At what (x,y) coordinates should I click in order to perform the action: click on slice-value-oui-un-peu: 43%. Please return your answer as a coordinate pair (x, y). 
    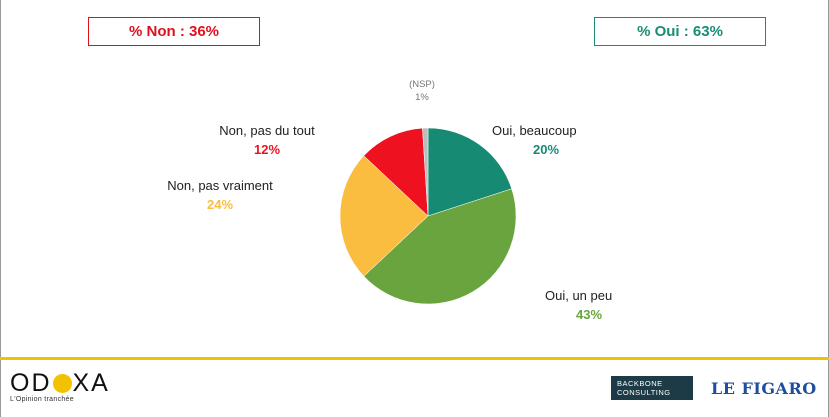
    Looking at the image, I should click on (589, 314).